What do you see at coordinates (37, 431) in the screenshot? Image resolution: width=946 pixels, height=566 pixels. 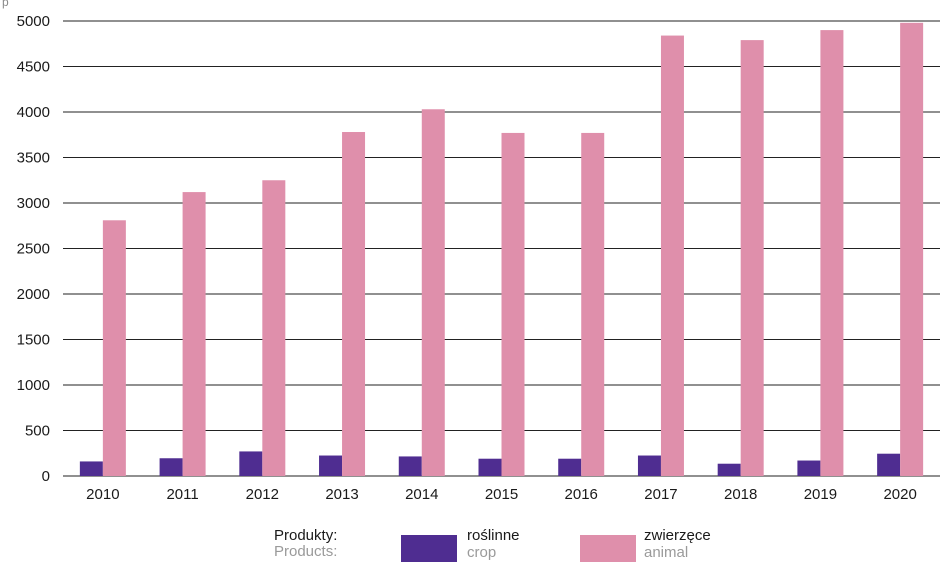 I see `y-tick-label-500: 500` at bounding box center [37, 431].